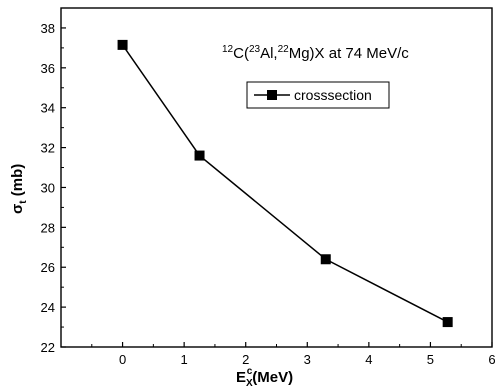  What do you see at coordinates (48, 187) in the screenshot?
I see `y-tick-label: 30` at bounding box center [48, 187].